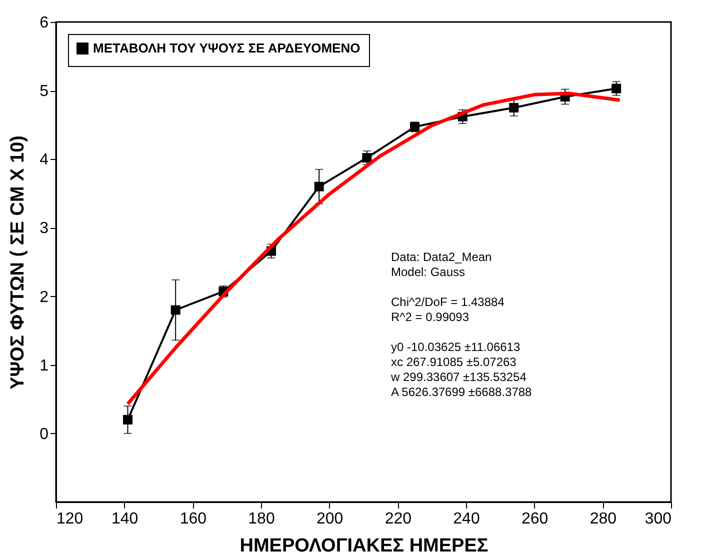  Describe the element at coordinates (193, 519) in the screenshot. I see `x-tick-label: 160` at that location.